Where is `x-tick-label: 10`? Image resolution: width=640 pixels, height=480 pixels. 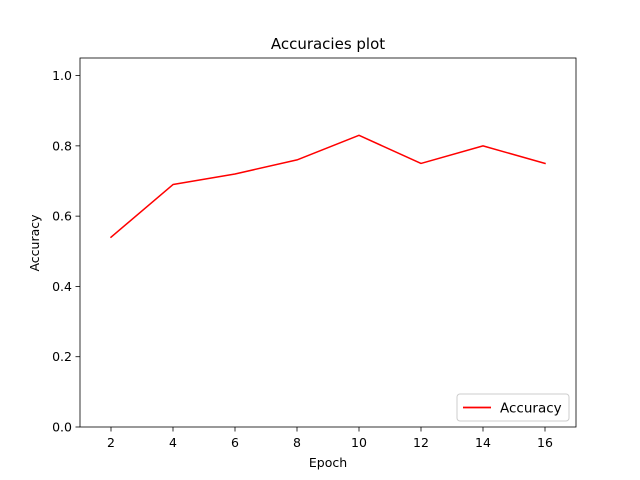 x-tick-label: 10 is located at coordinates (359, 442).